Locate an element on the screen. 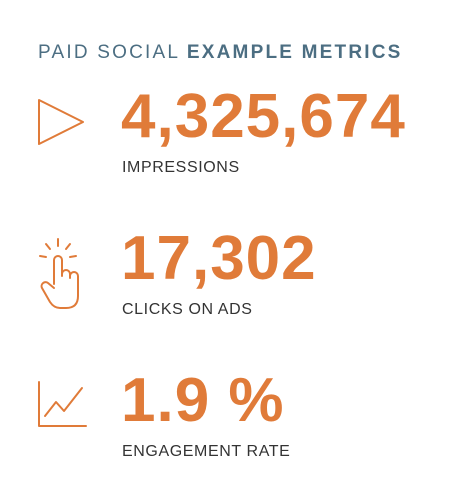 The width and height of the screenshot is (475, 502). metric-value-engagement: 1.9 % is located at coordinates (203, 400).